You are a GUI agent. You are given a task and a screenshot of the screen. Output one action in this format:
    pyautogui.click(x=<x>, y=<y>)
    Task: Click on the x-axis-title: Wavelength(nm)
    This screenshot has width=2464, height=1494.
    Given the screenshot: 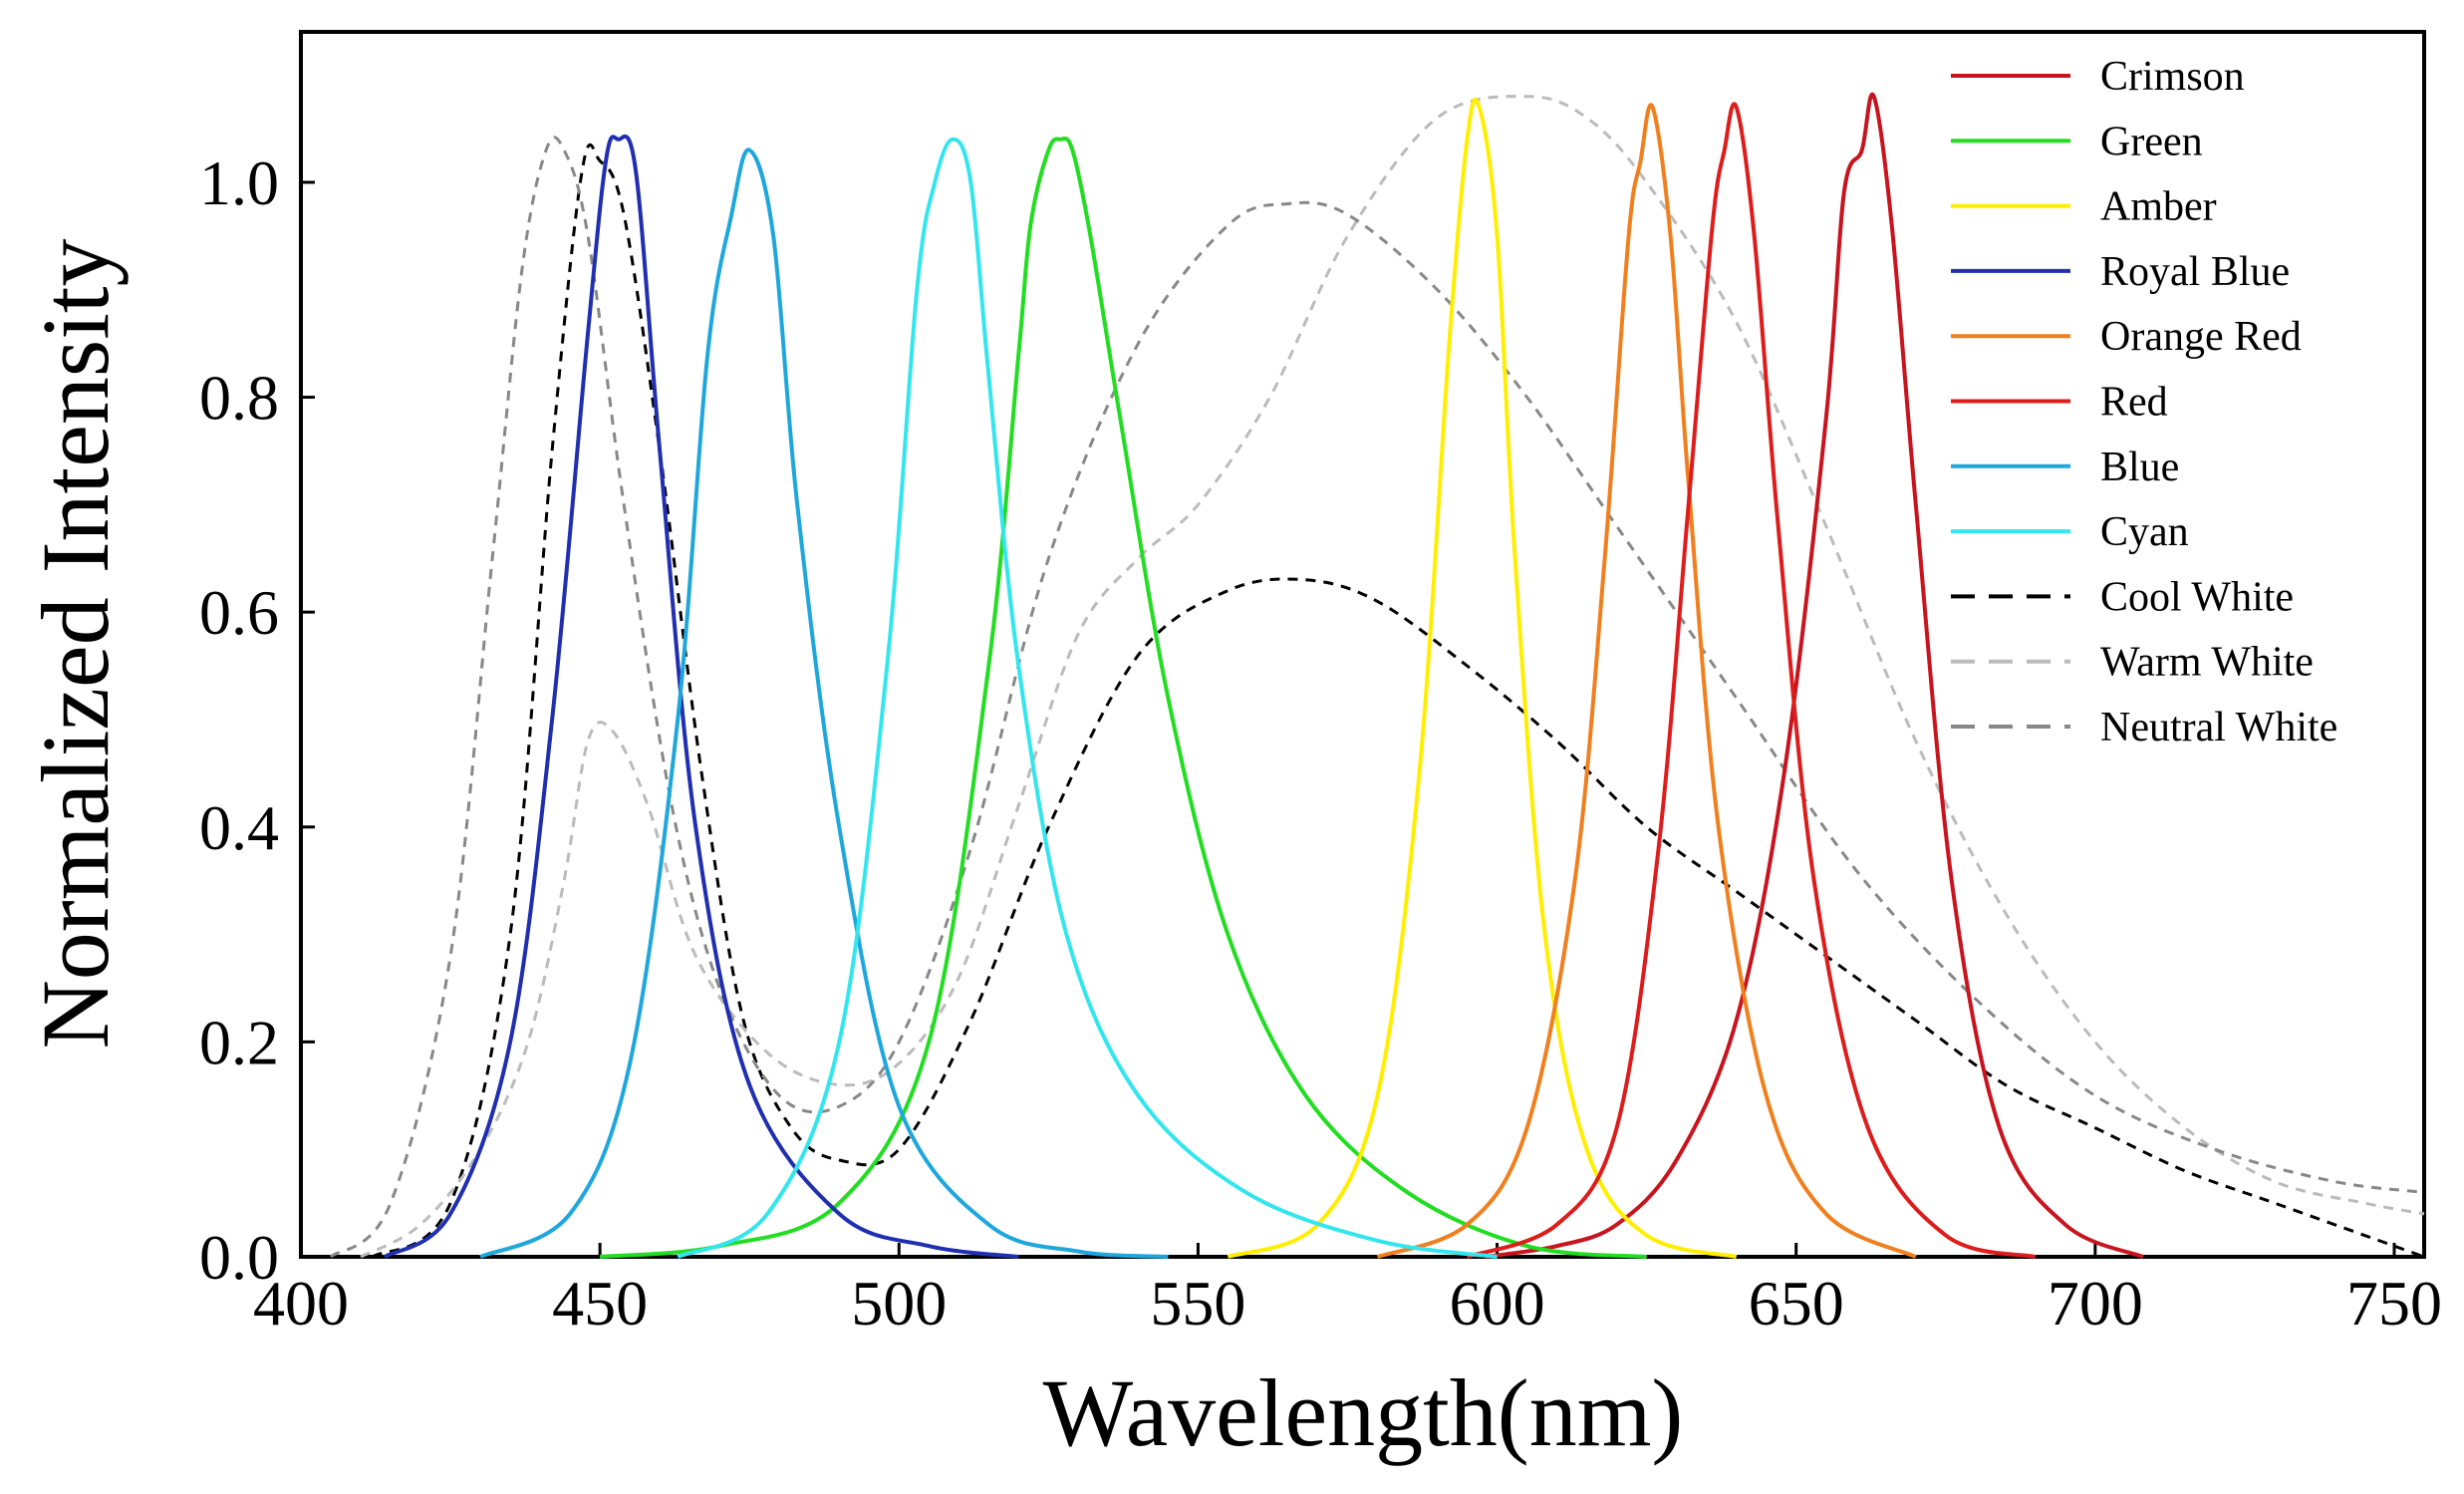 What is the action you would take?
    pyautogui.click(x=1363, y=1412)
    